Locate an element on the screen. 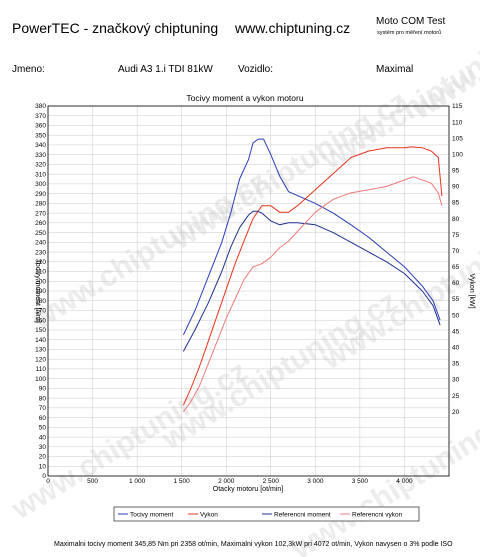  y-left-tick-label: 240 is located at coordinates (40, 243).